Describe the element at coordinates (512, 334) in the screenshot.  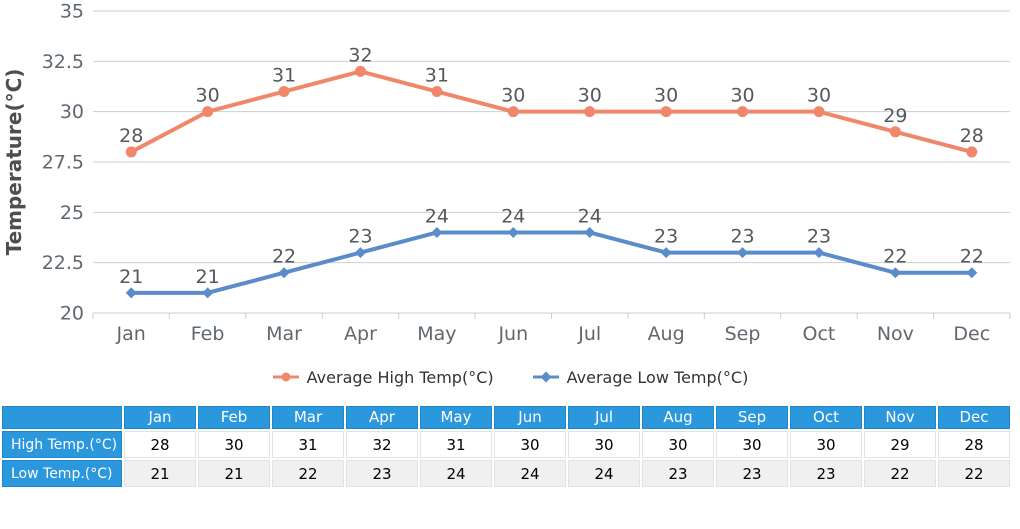
I see `x-tick-label: Jun` at that location.